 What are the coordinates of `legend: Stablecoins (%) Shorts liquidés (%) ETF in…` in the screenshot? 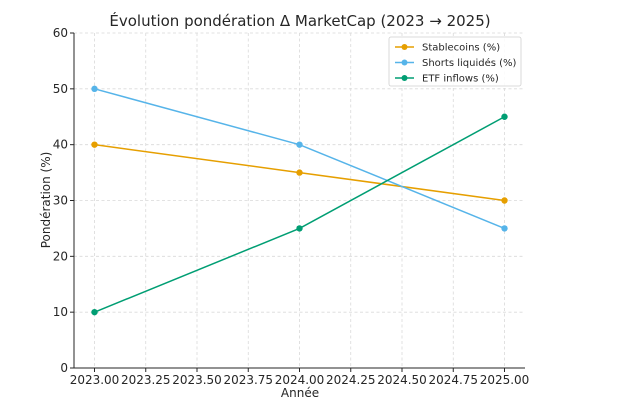 It's located at (455, 61).